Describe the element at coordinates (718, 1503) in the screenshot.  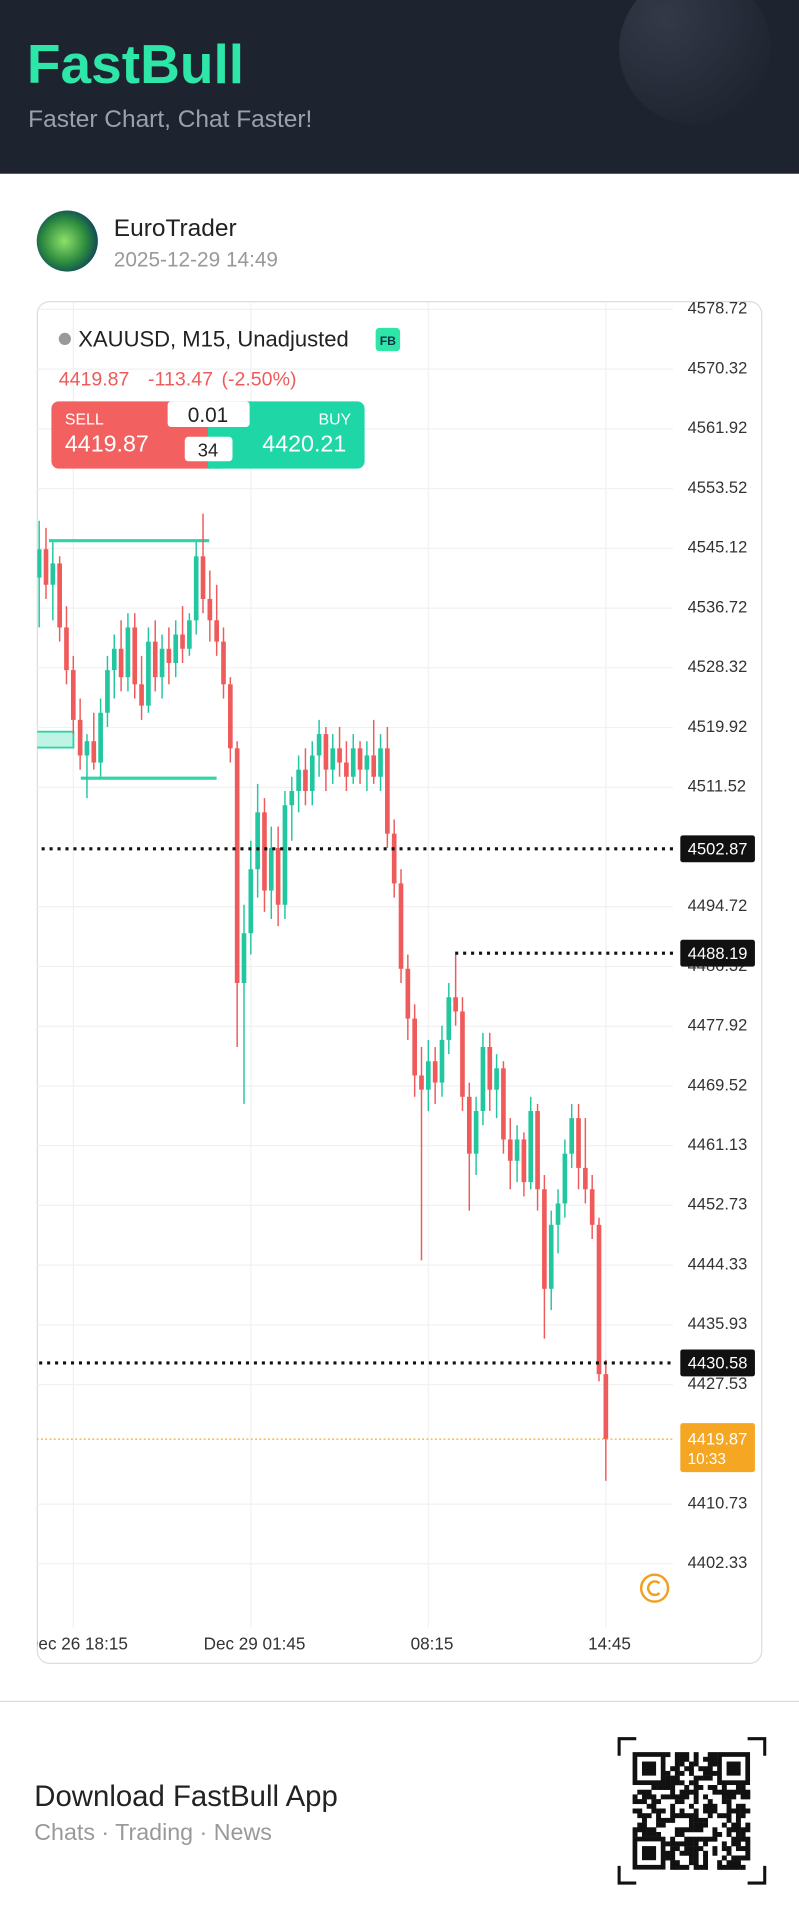
I see `y-tick-label: 4410.73` at that location.